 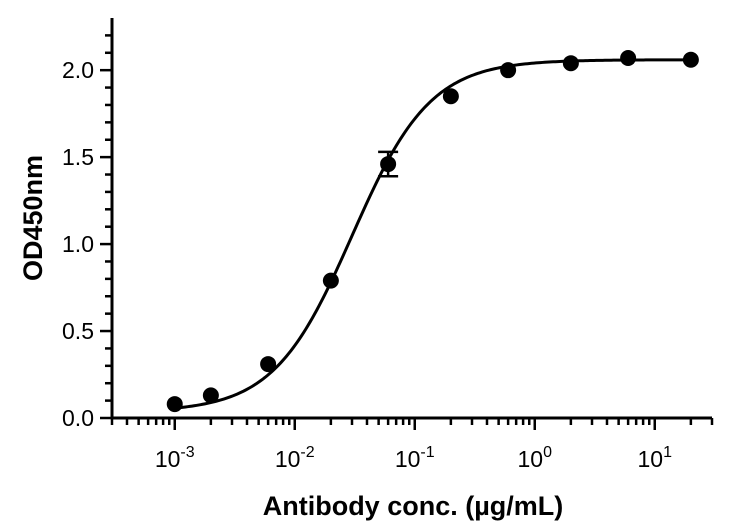 I want to click on y-tick-label: 0.5, so click(x=78, y=331).